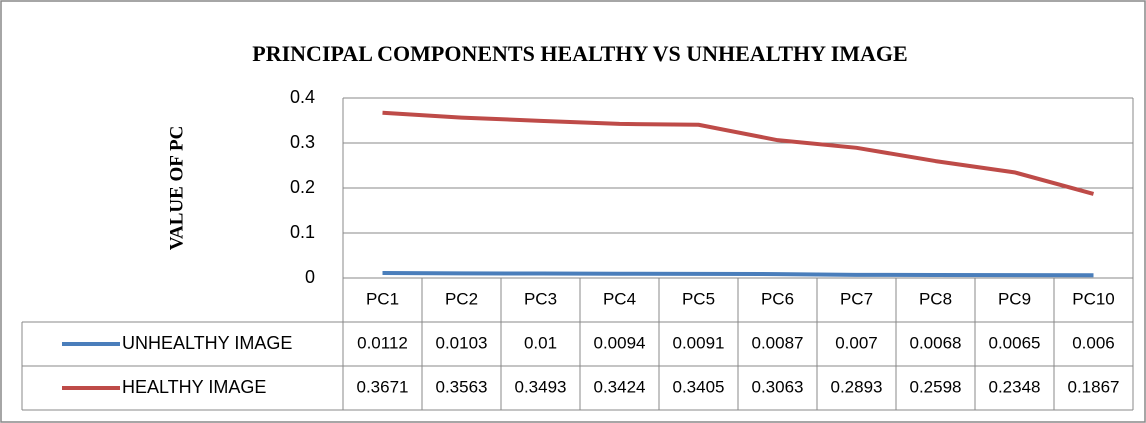 This screenshot has width=1146, height=423. What do you see at coordinates (176, 188) in the screenshot?
I see `y-axis-label: VALUE OF PC` at bounding box center [176, 188].